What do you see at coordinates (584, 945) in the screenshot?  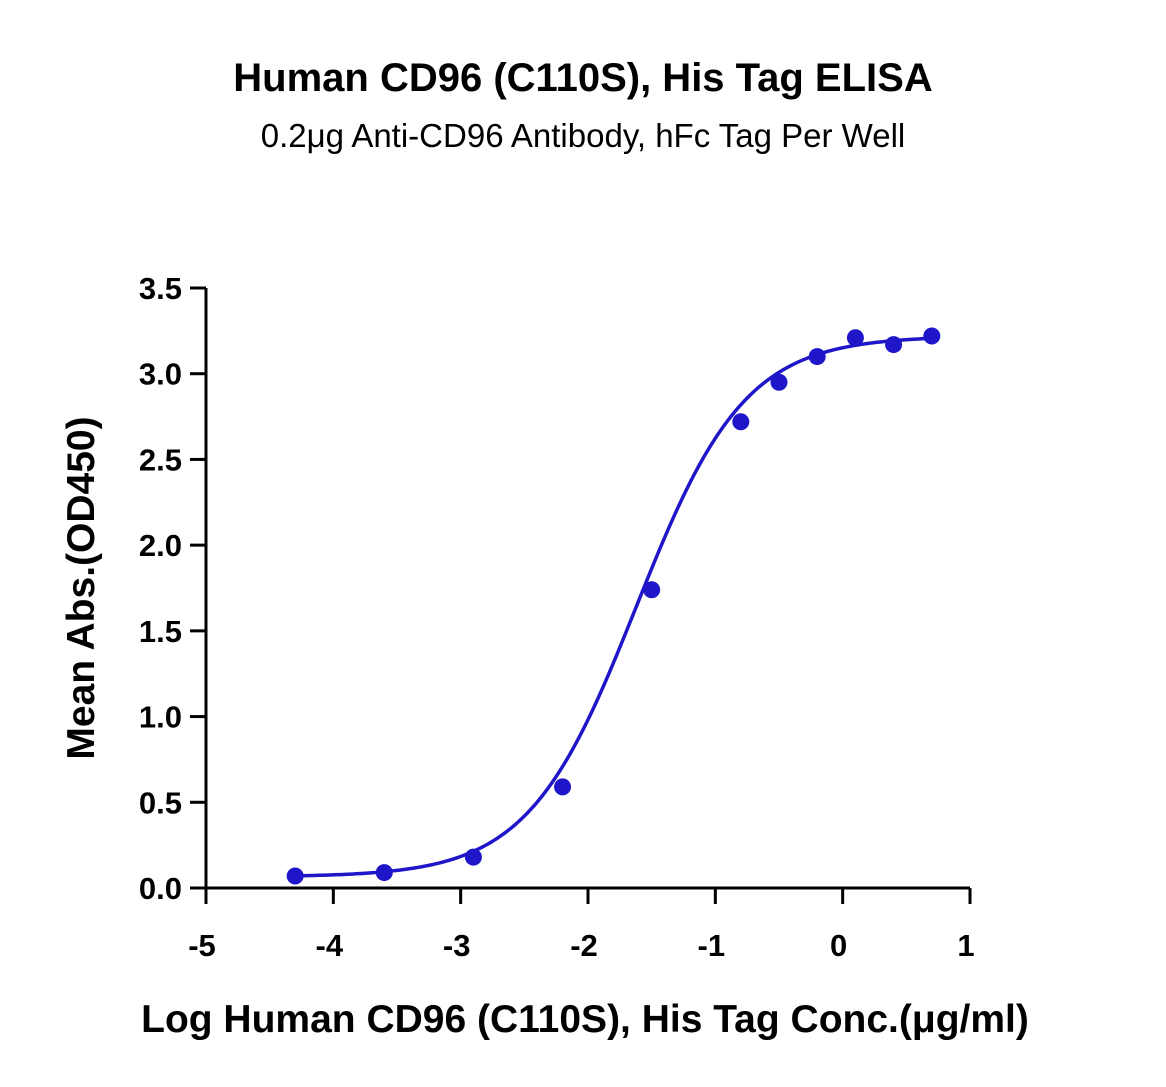 I see `x-tick-label: -2` at bounding box center [584, 945].